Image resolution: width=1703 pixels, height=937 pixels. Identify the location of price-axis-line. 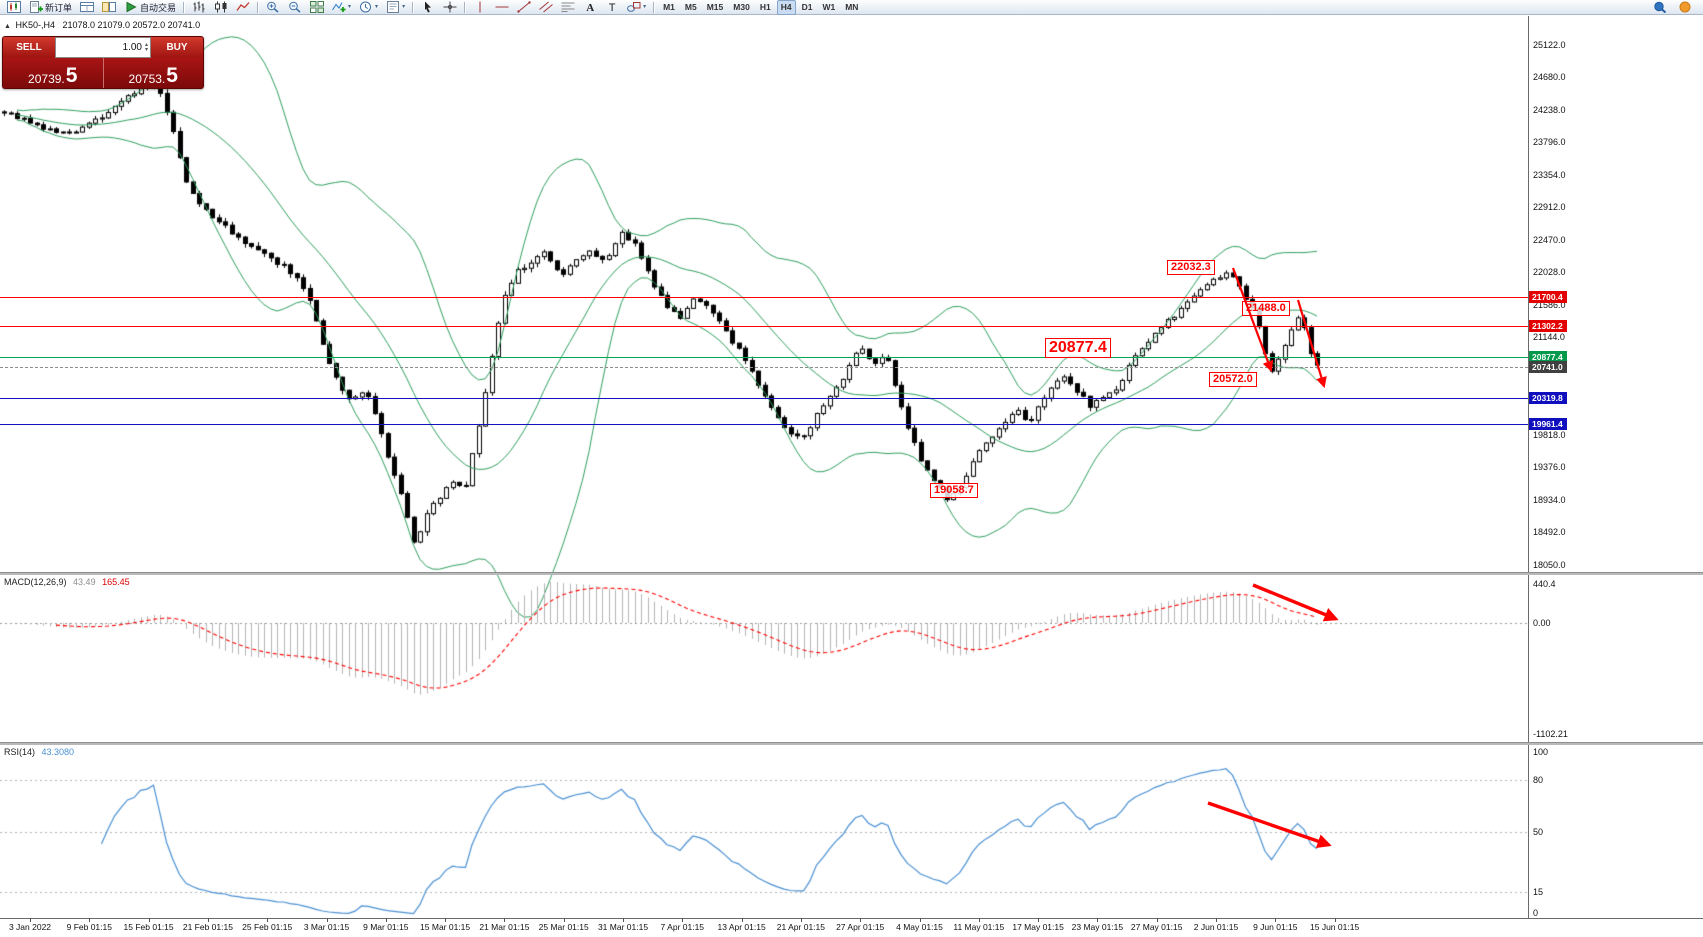
(1528, 467).